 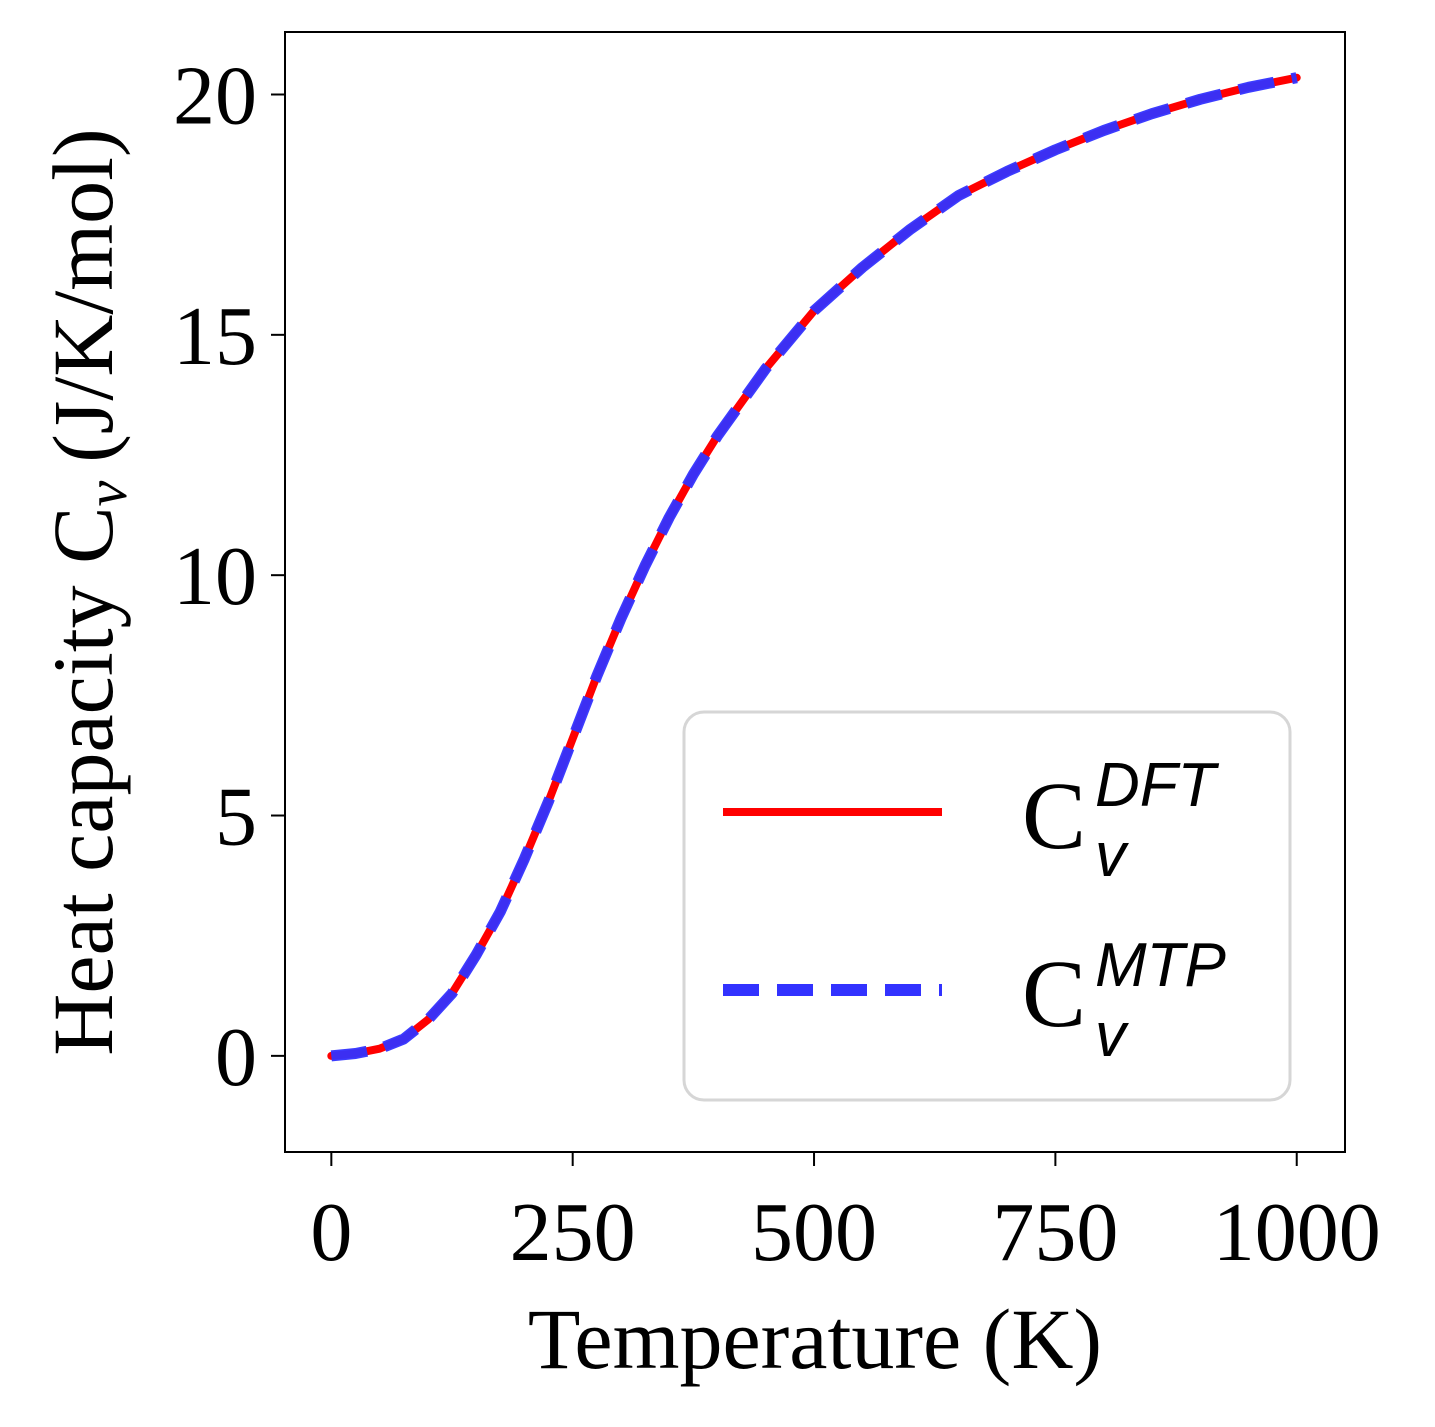 I want to click on y-tick-label: 0, so click(x=236, y=1057).